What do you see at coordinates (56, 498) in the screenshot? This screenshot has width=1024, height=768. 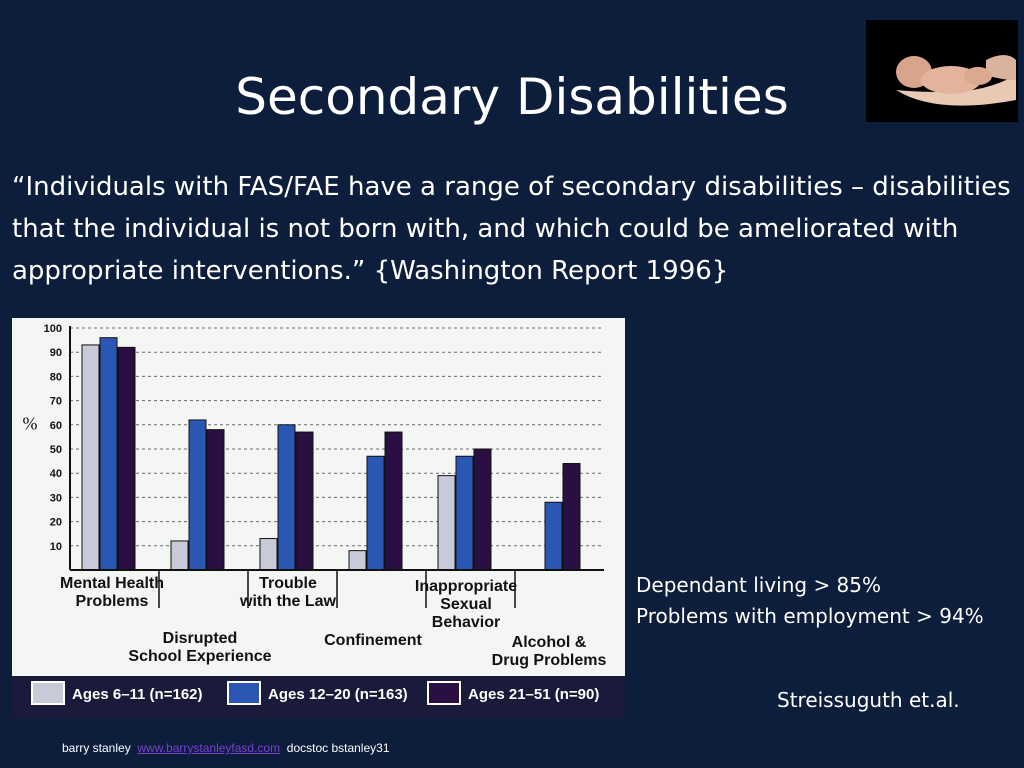 I see `y-tick-label: 30` at bounding box center [56, 498].